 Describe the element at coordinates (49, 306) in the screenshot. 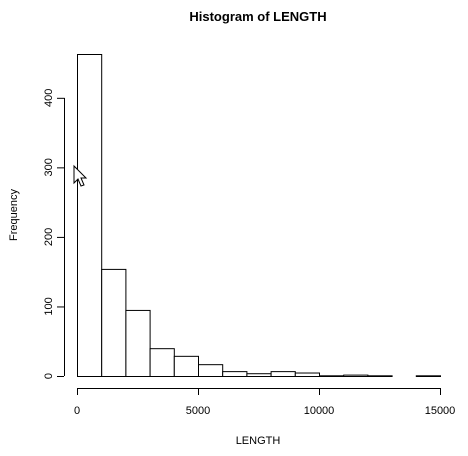

I see `y-tick-label-1: 100` at that location.